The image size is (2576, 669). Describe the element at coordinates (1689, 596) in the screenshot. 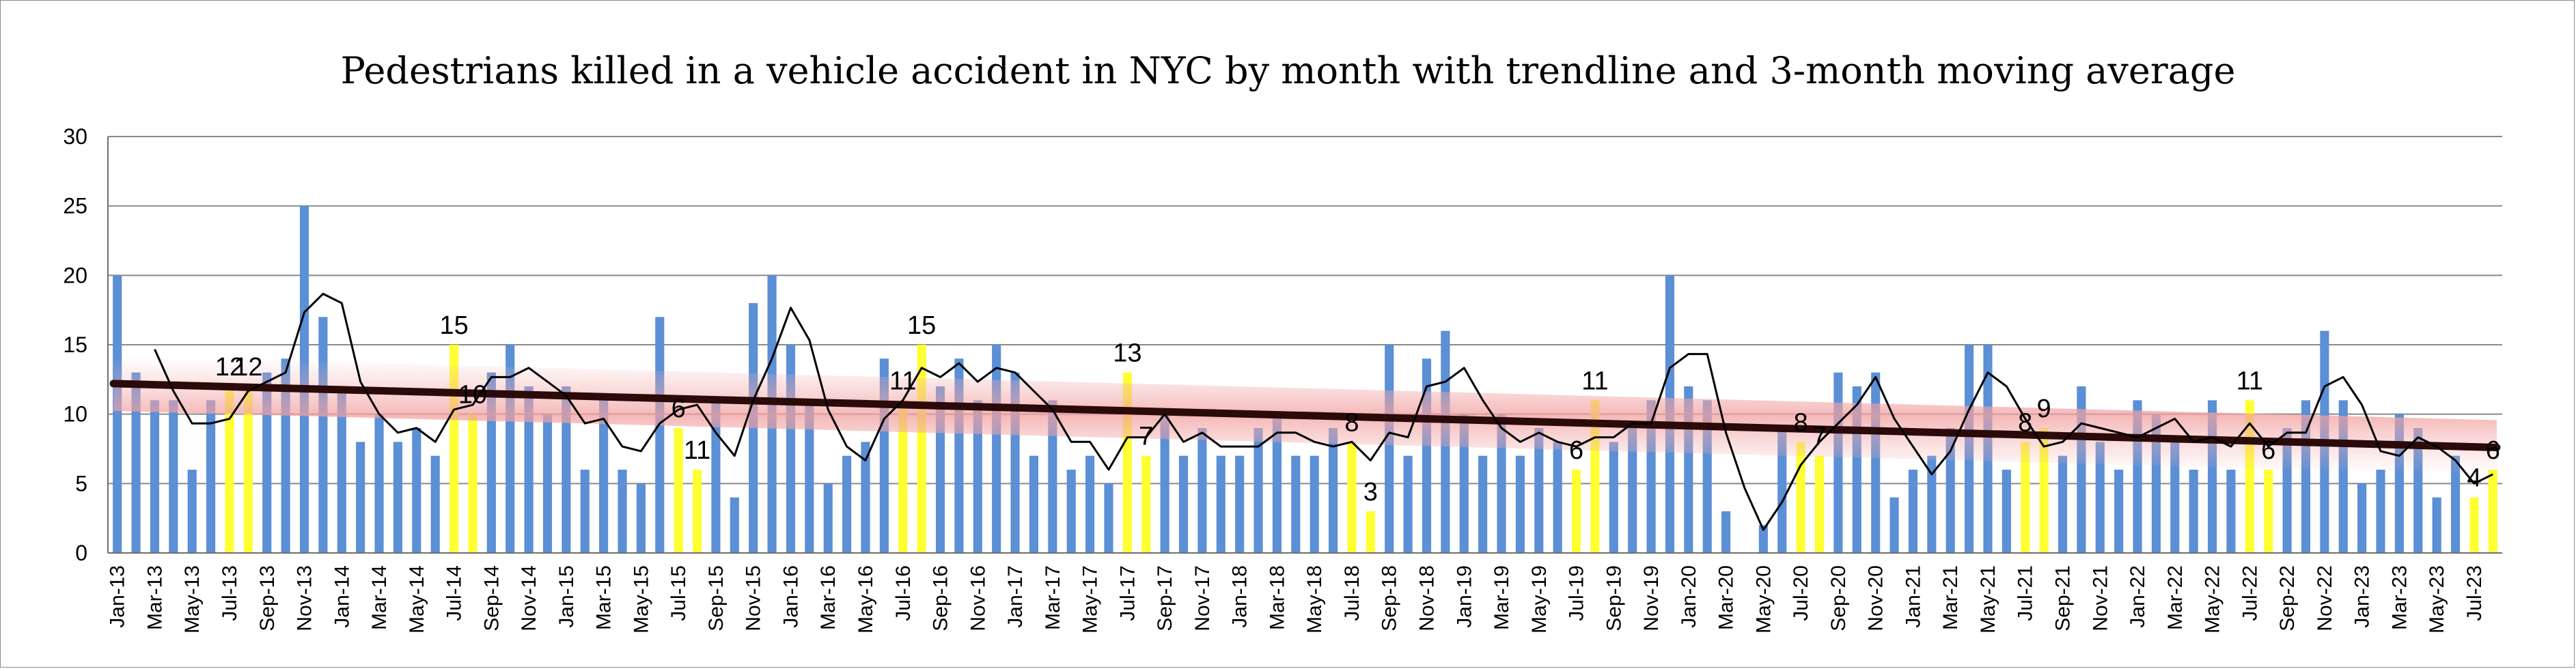

I see `x-tick-label: Jan-20` at that location.